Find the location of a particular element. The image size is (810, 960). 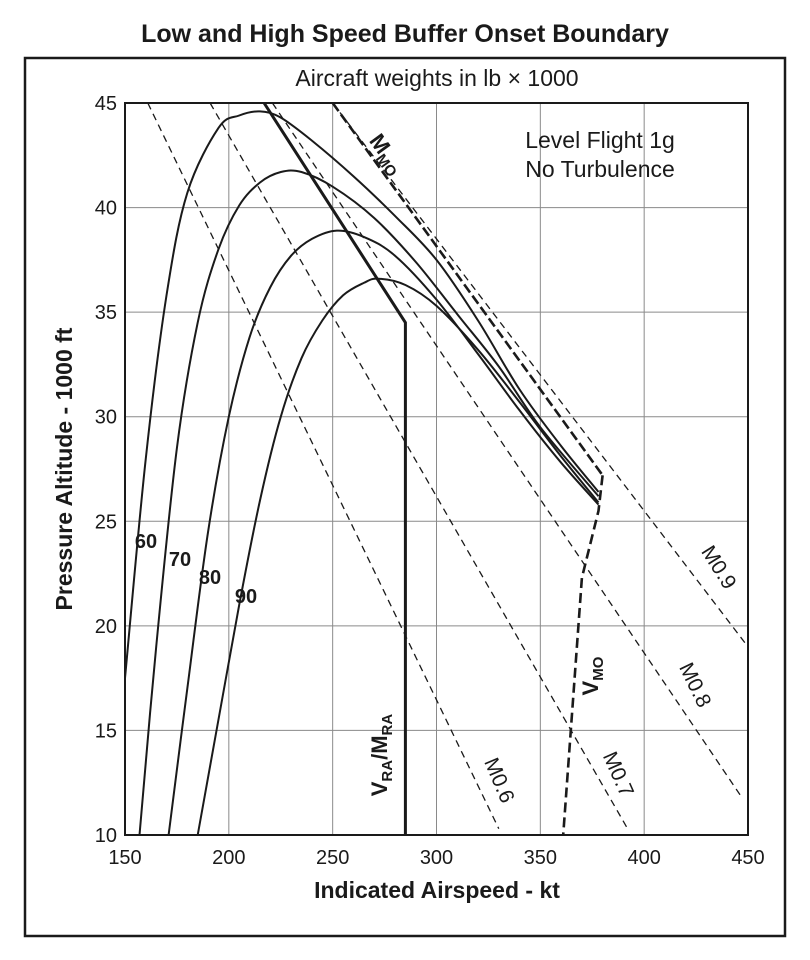

note-line-2: No Turbulence is located at coordinates (600, 169).